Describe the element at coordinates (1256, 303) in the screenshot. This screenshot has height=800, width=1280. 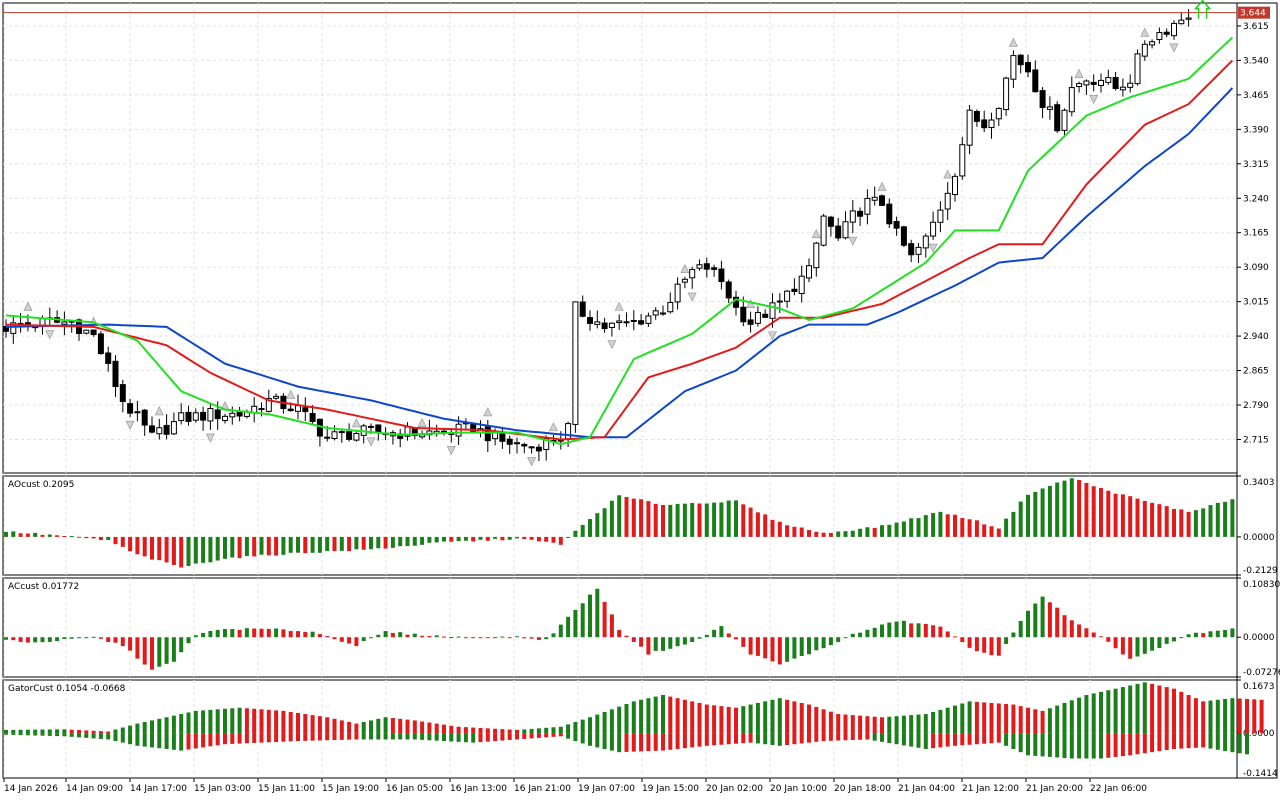
I see `price-tick-label: 3.015` at that location.